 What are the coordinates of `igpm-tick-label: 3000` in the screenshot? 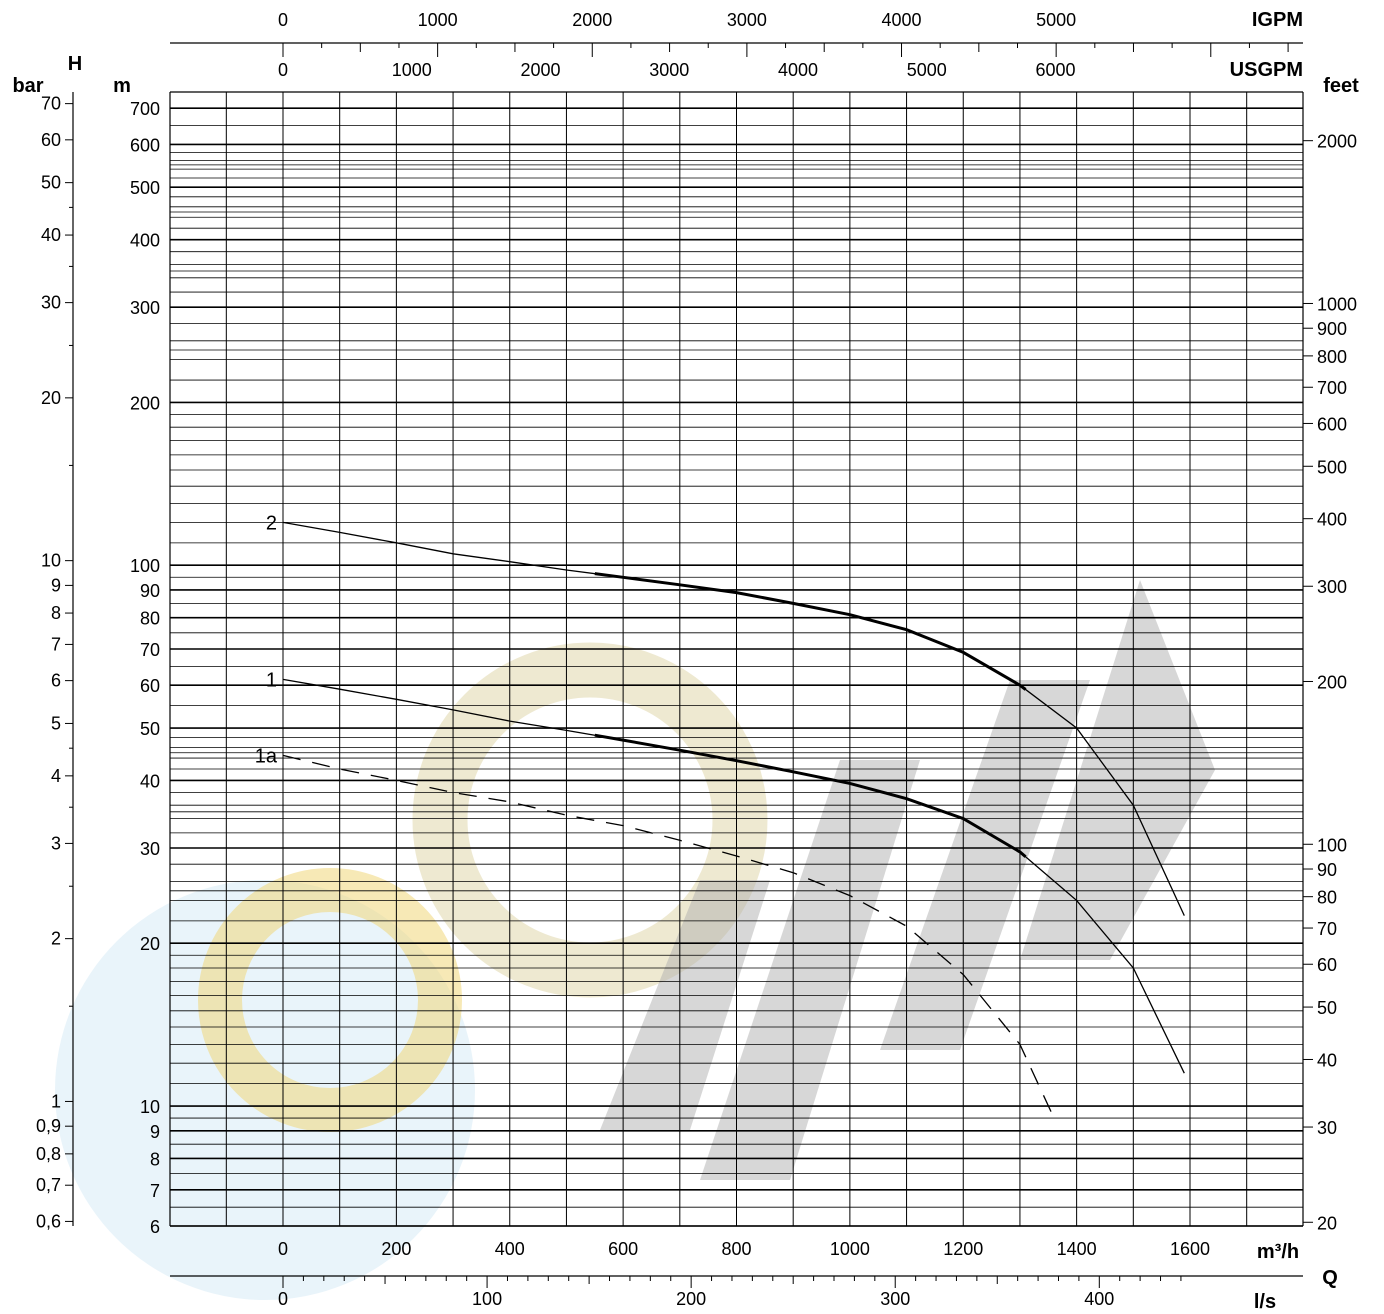 It's located at (747, 20).